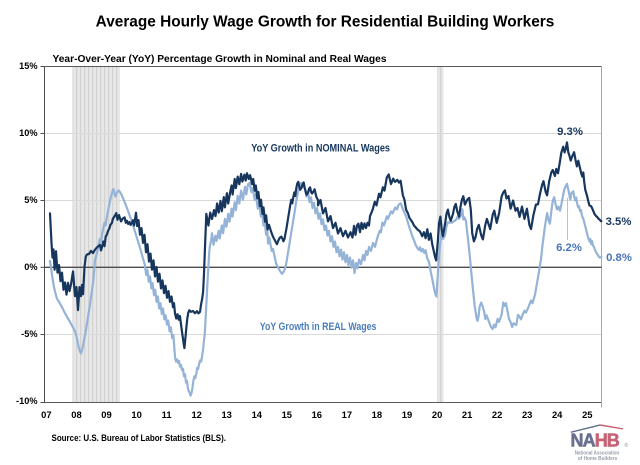  What do you see at coordinates (30, 200) in the screenshot?
I see `svg-text: 5%` at bounding box center [30, 200].